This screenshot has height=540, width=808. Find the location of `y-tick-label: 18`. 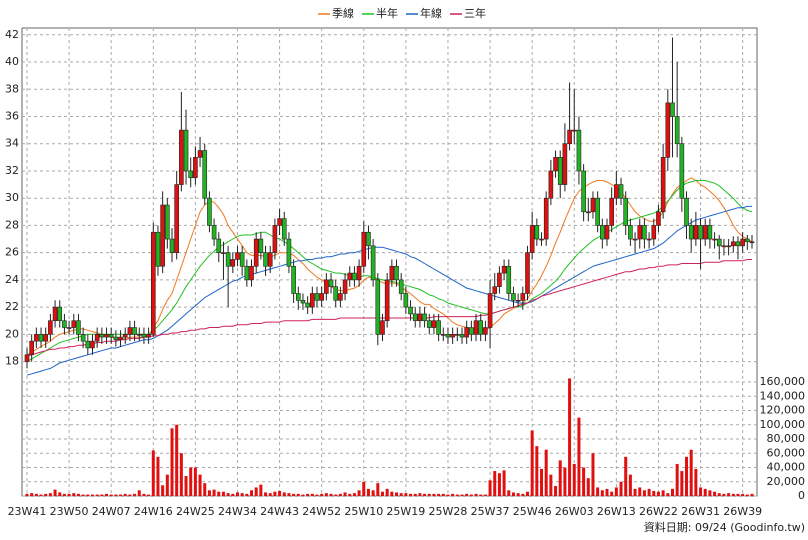

y-tick-label: 18 is located at coordinates (12, 361).